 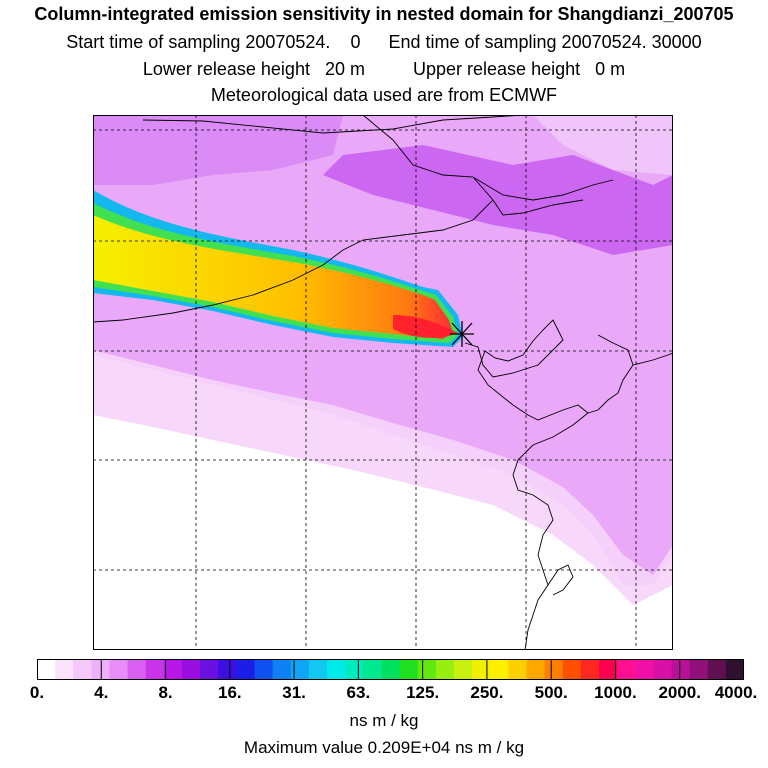 I want to click on color-scale-tick-label: 125., so click(x=423, y=692).